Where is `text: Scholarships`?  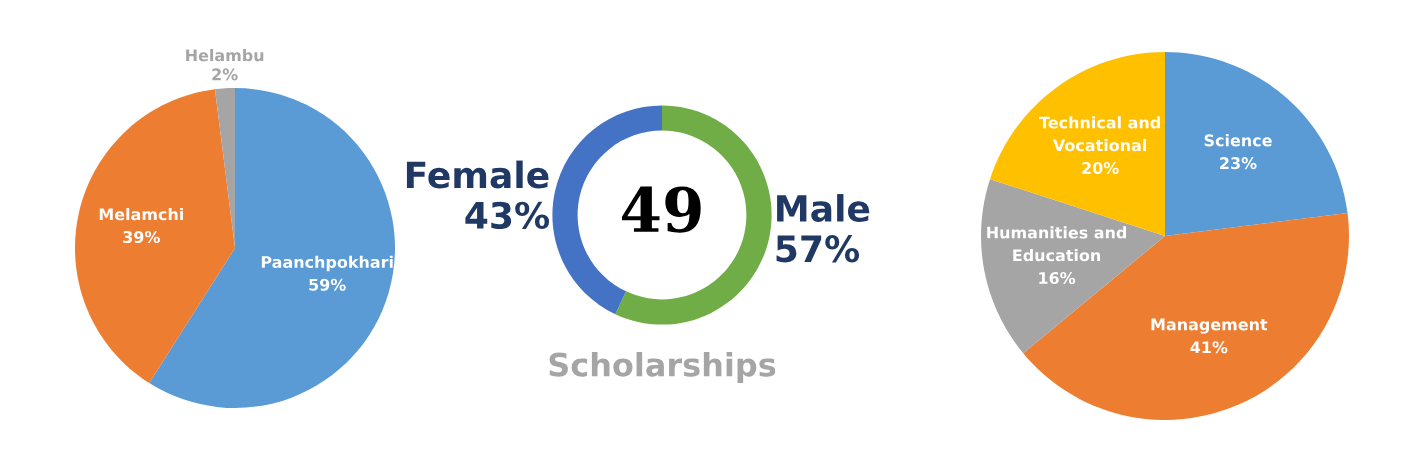
text: Scholarships is located at coordinates (662, 367).